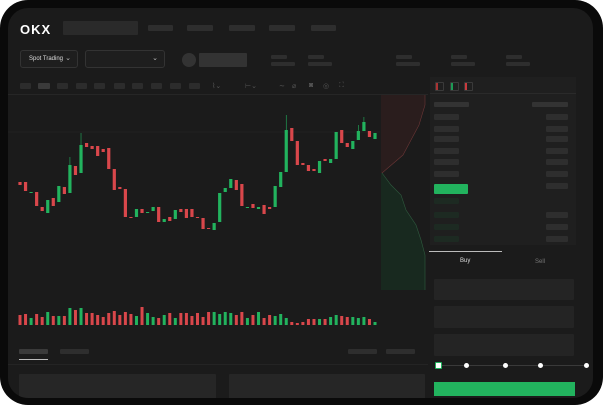 The width and height of the screenshot is (603, 405). What do you see at coordinates (311, 85) in the screenshot?
I see `camera-icon: ◙` at bounding box center [311, 85].